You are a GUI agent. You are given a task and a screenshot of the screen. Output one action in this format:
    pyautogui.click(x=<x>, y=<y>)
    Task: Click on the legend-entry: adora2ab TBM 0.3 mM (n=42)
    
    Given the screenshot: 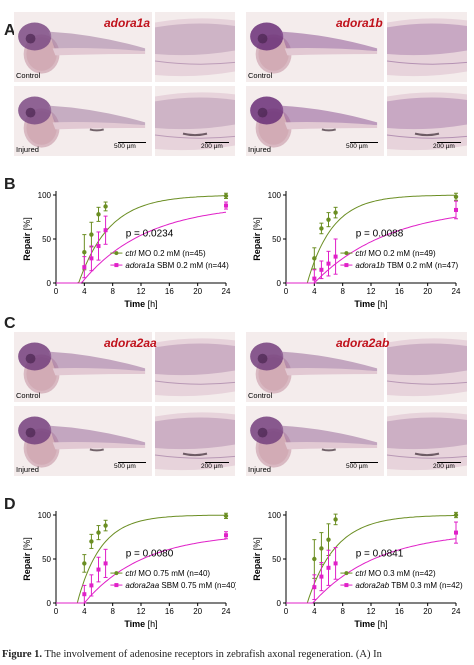 What is the action you would take?
    pyautogui.click(x=409, y=585)
    